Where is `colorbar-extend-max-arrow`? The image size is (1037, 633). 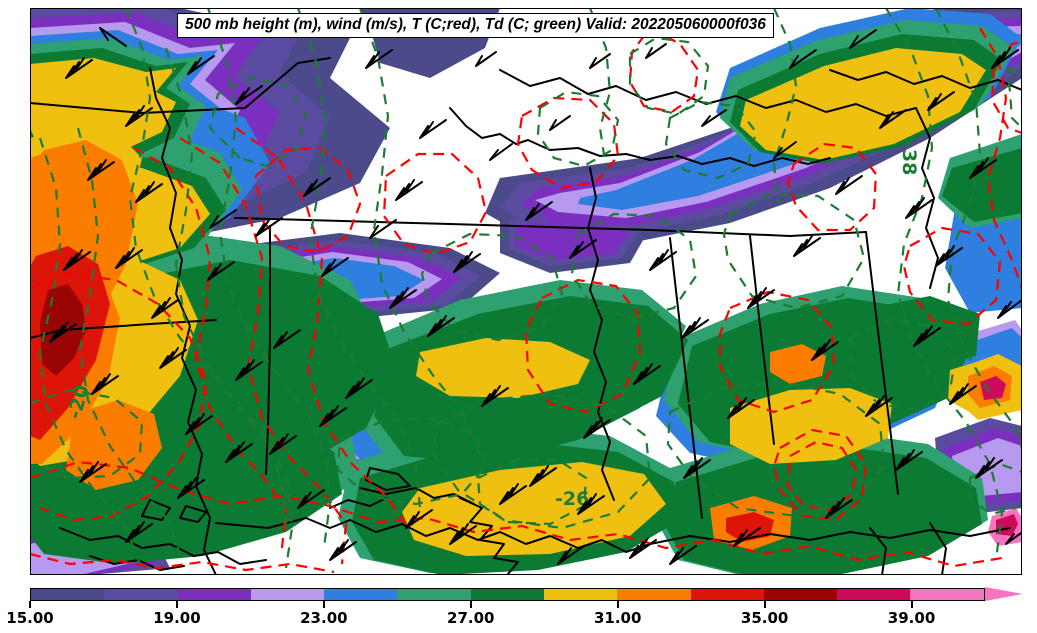
colorbar-extend-max-arrow is located at coordinates (1004, 594).